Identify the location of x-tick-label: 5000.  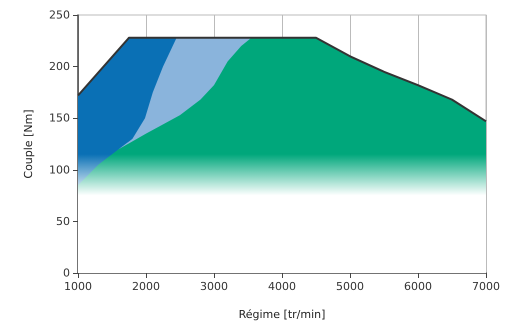
(350, 286).